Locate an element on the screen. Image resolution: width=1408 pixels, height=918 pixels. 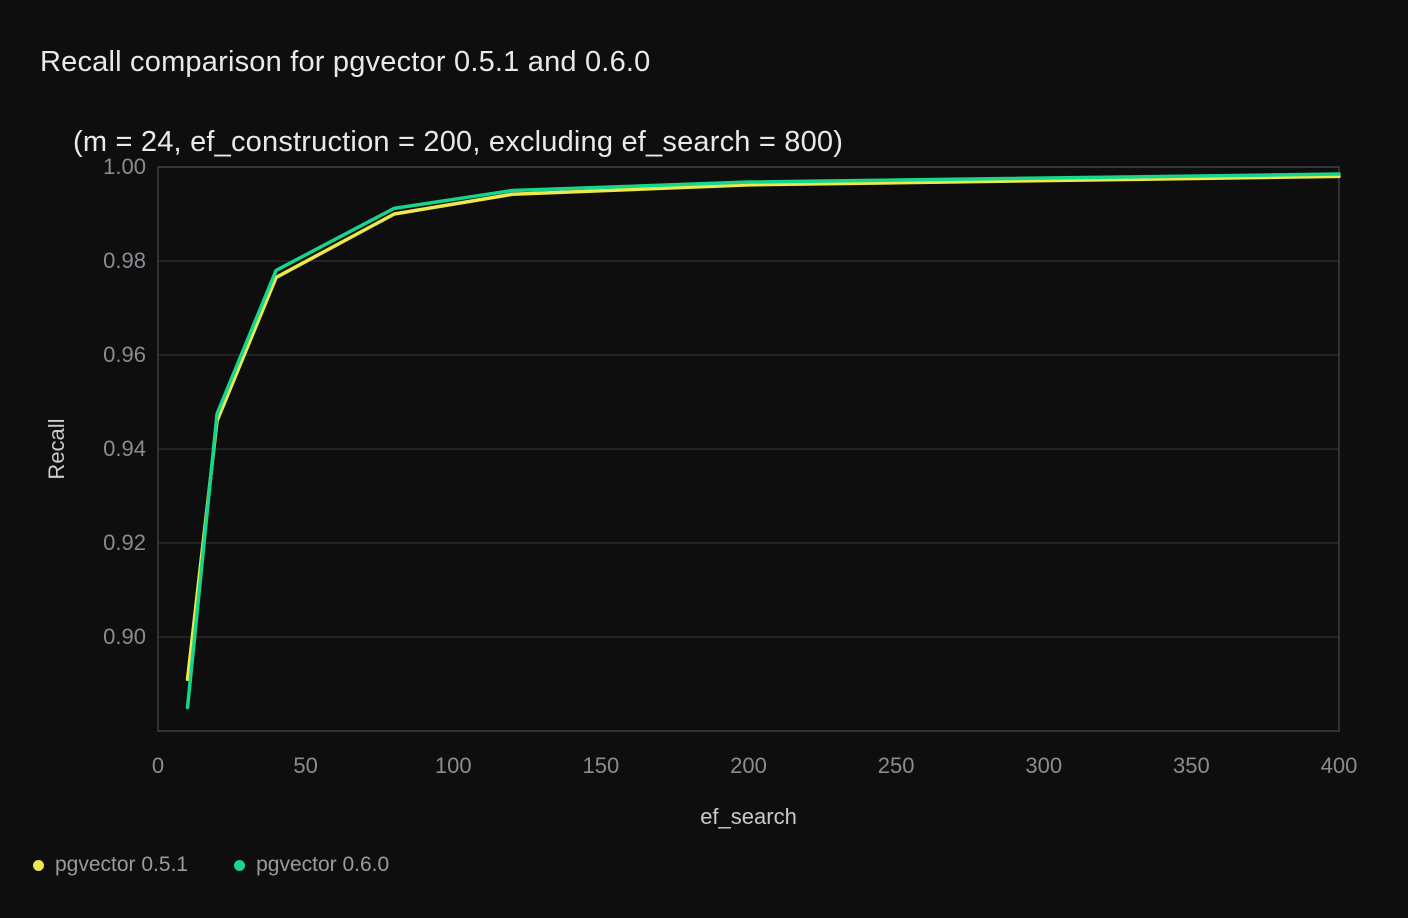
x-axis-title: ef_search is located at coordinates (748, 816).